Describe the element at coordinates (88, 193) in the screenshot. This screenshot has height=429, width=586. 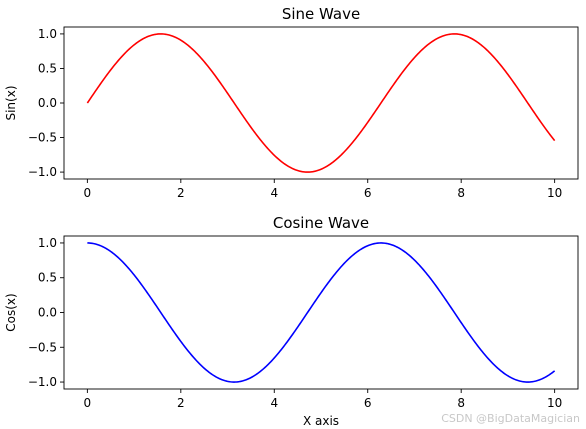
I see `chart-1-x-tick-label: 0` at that location.